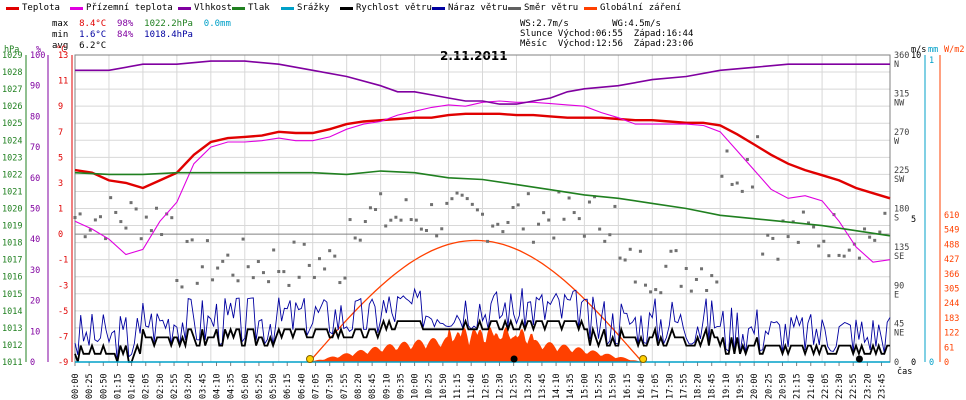  I want to click on pct-tick-label: 40, so click(35, 240).